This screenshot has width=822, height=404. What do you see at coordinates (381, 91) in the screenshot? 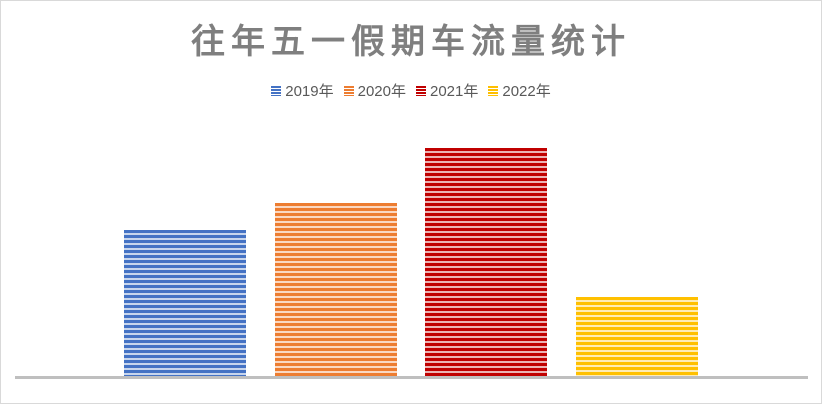
I see `legend-label: 2020年` at bounding box center [381, 91].